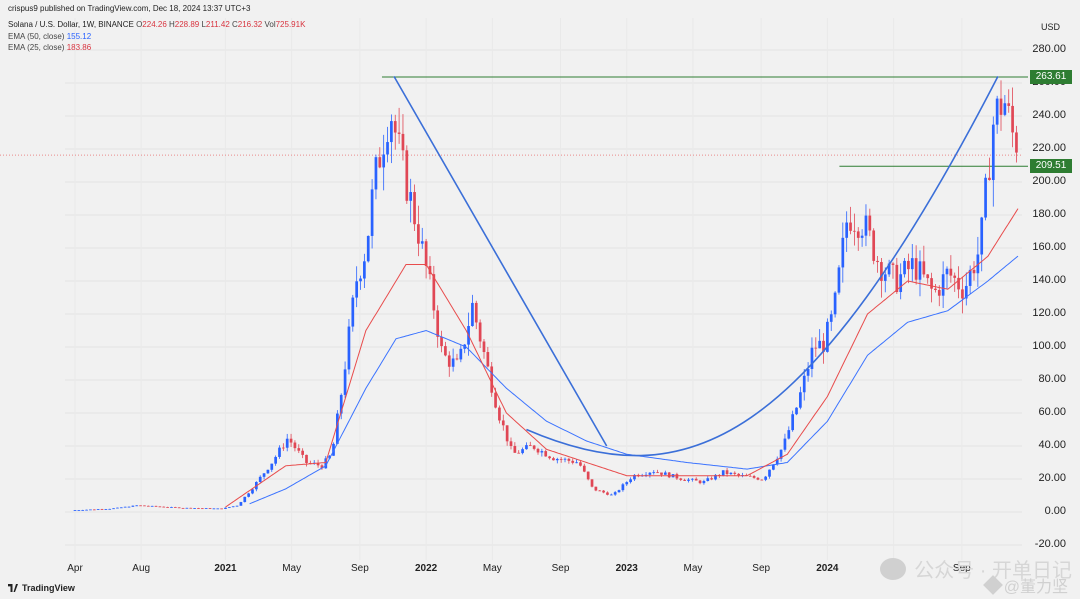  I want to click on y-tick-label: 200.00, so click(1049, 181).